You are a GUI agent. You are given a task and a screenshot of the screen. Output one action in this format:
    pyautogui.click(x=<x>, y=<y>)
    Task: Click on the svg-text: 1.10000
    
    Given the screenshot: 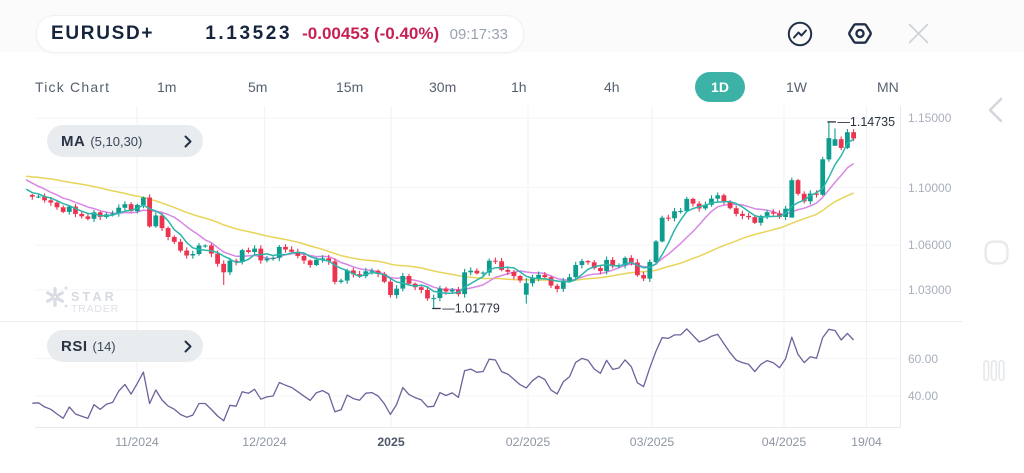 What is the action you would take?
    pyautogui.click(x=930, y=188)
    